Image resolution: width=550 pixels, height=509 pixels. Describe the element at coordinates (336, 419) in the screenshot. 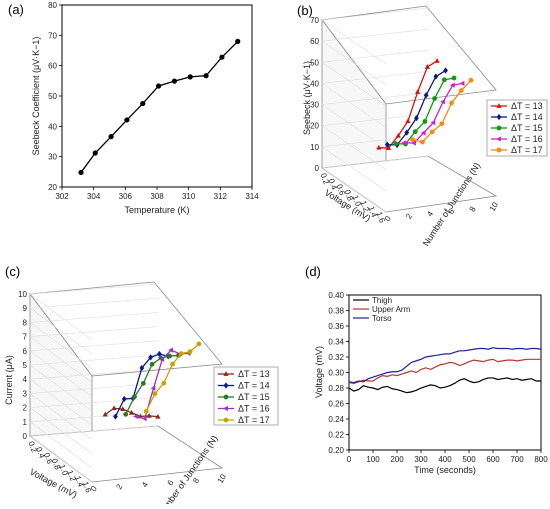

I see `panel-d-y-tick-label: 0.24` at that location.